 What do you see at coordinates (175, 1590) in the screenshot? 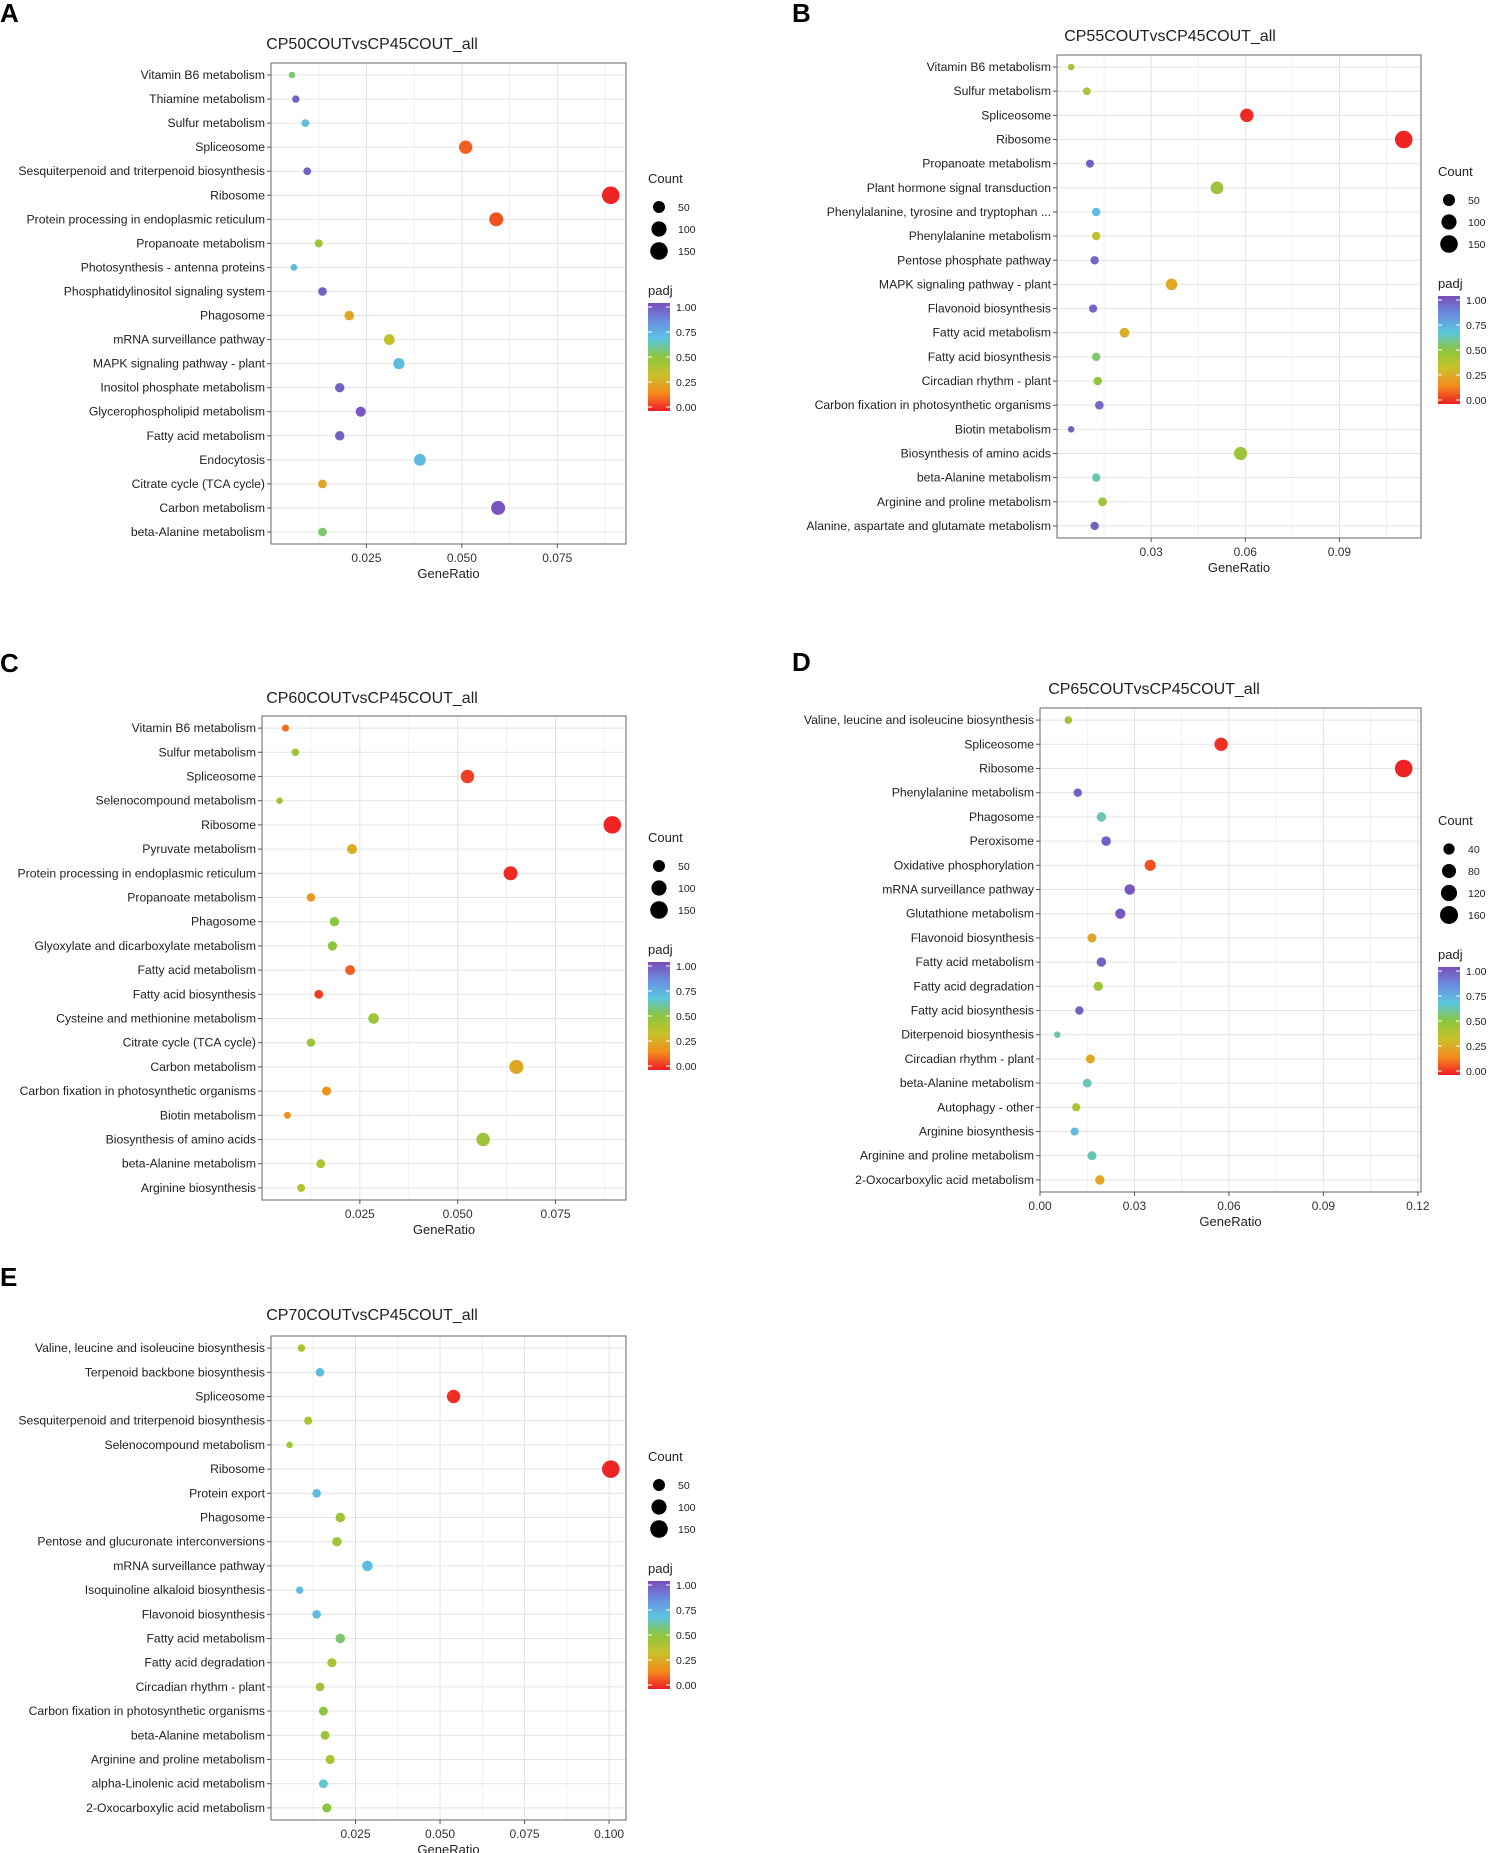
I see `category-label: Isoquinoline alkaloid biosynthesis` at bounding box center [175, 1590].